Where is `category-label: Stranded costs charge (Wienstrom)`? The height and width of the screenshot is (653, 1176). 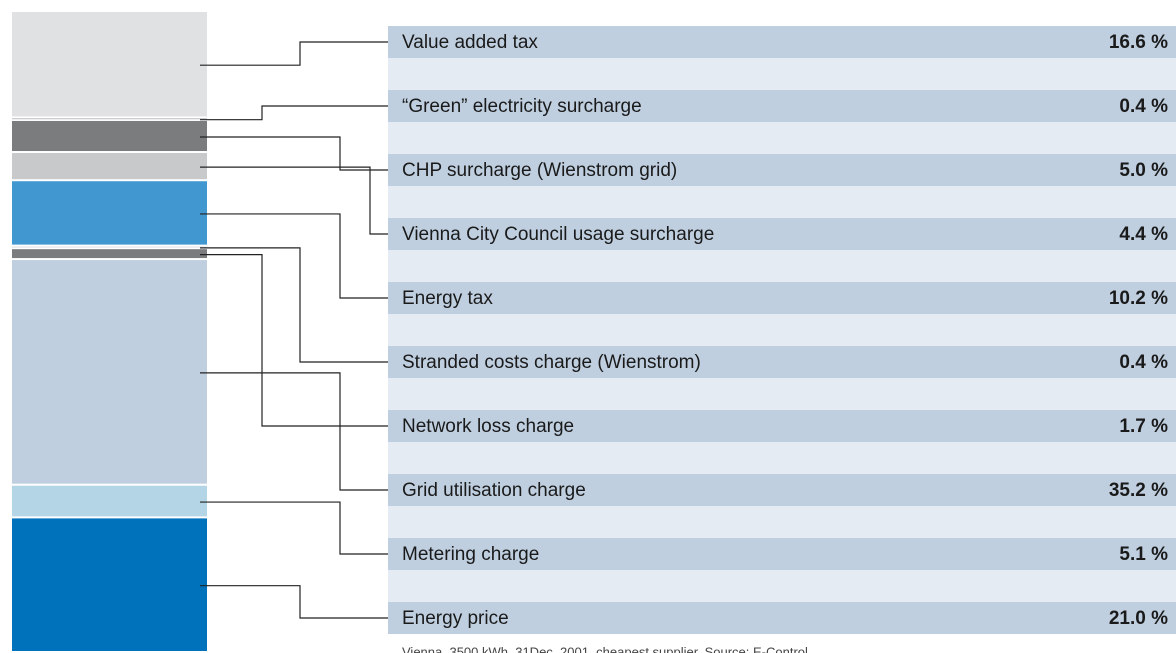
category-label: Stranded costs charge (Wienstrom) is located at coordinates (551, 362).